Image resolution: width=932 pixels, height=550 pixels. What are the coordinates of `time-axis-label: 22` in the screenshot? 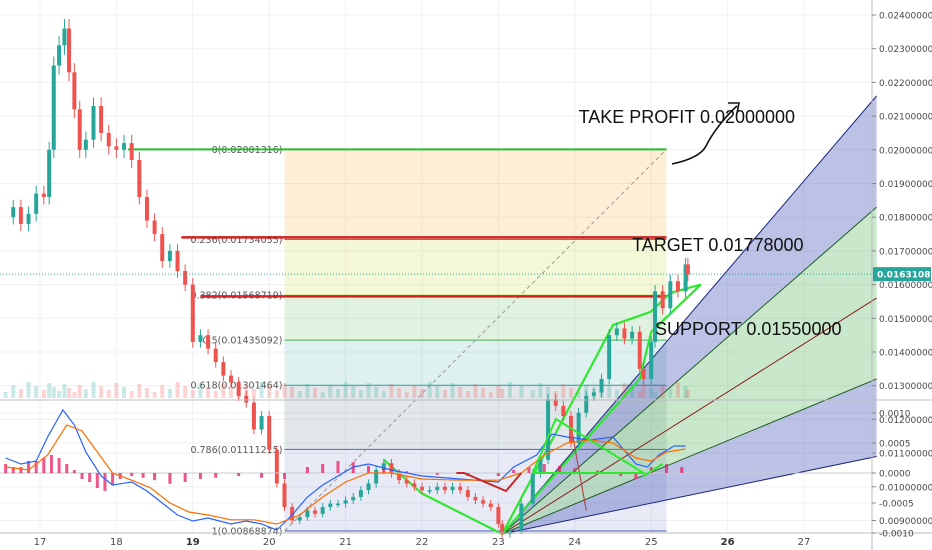 It's located at (422, 542).